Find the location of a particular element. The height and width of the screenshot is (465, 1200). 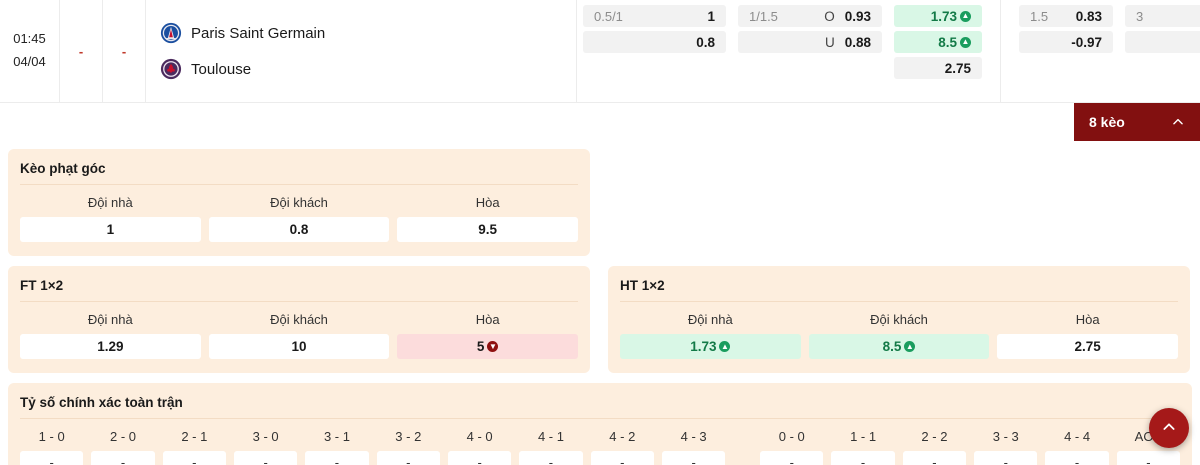

corner-odds-cell-3: 9.5 is located at coordinates (488, 229).